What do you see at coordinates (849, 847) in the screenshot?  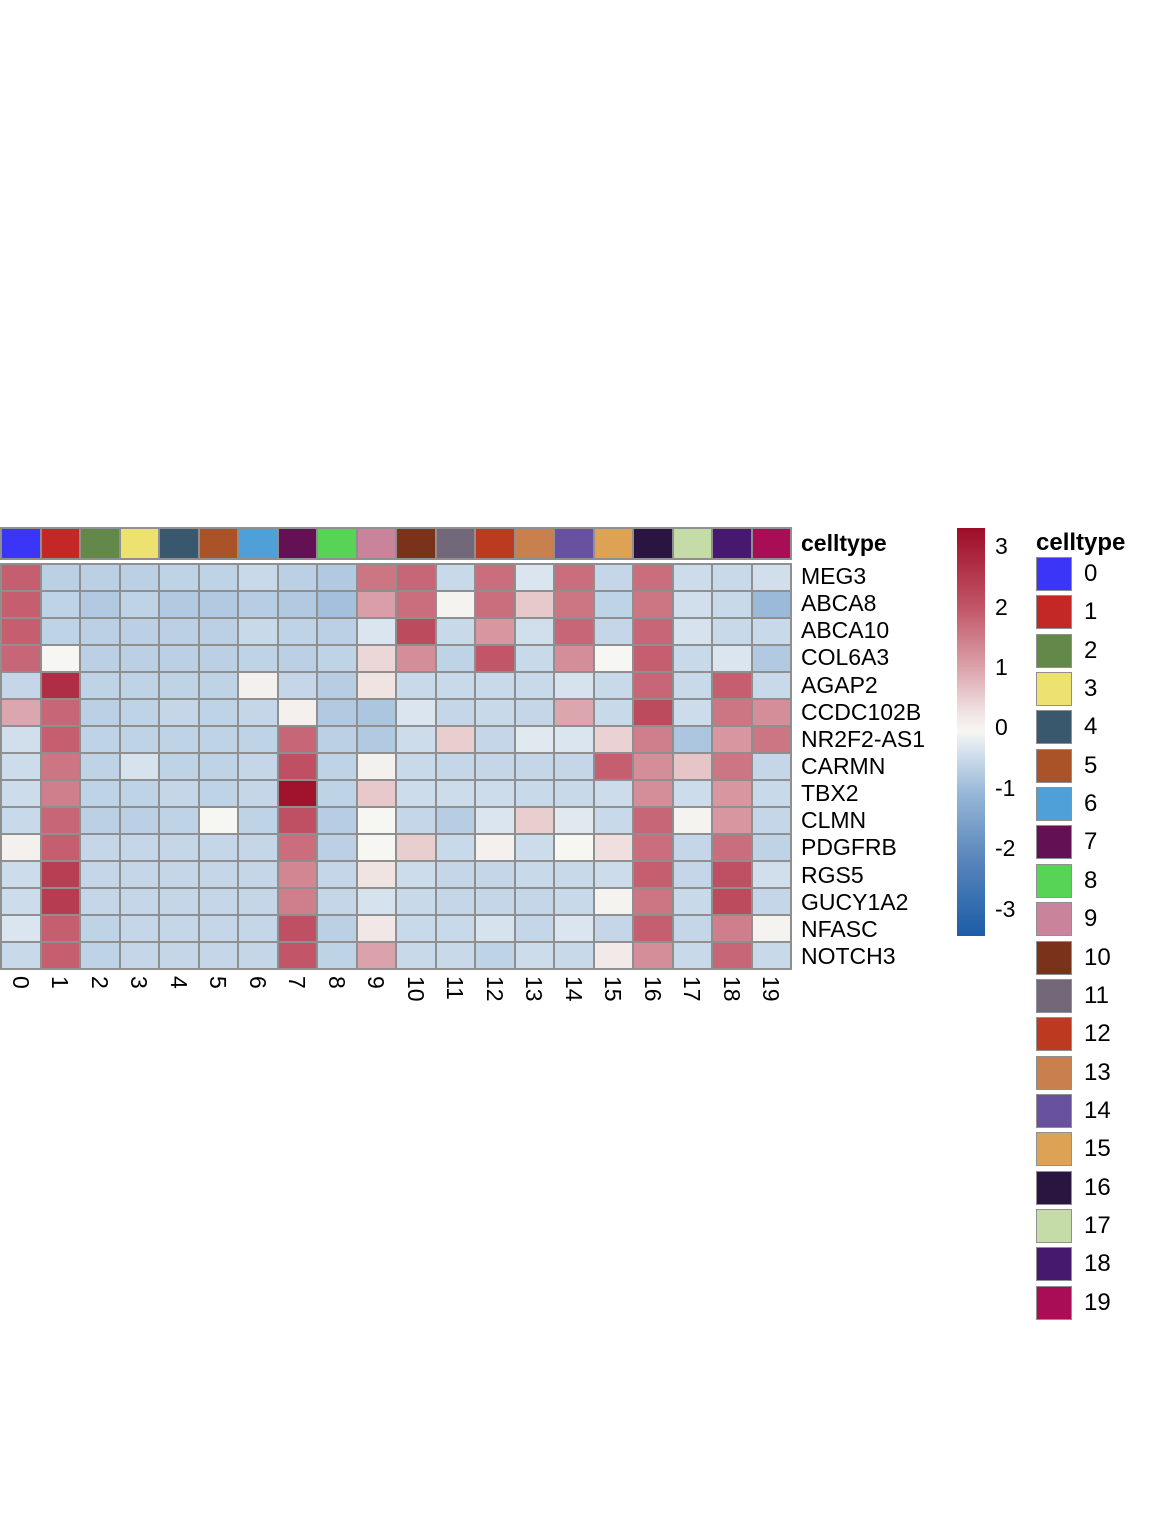 I see `row-label-PDGFRB: PDGFRB` at bounding box center [849, 847].